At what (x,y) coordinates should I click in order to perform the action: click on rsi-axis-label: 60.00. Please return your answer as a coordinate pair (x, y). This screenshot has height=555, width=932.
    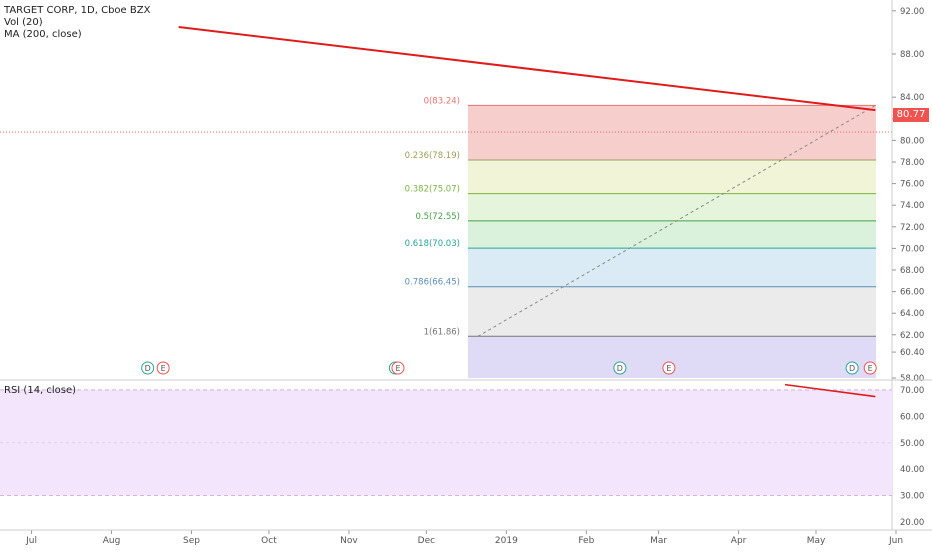
    Looking at the image, I should click on (912, 417).